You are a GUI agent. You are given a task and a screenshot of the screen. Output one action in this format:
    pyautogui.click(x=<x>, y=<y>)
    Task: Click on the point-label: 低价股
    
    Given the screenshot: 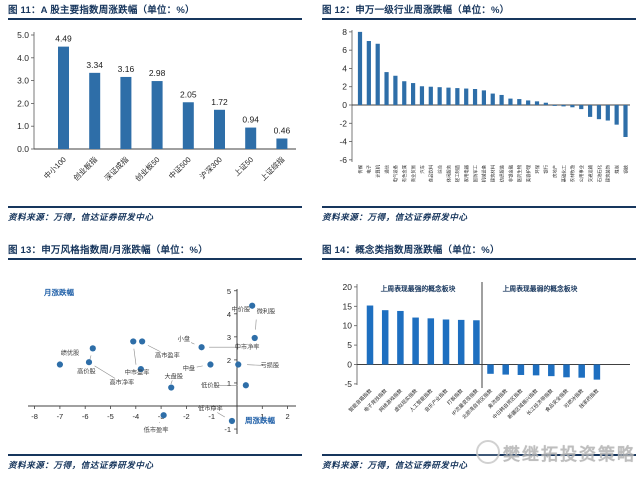 What is the action you would take?
    pyautogui.click(x=210, y=386)
    